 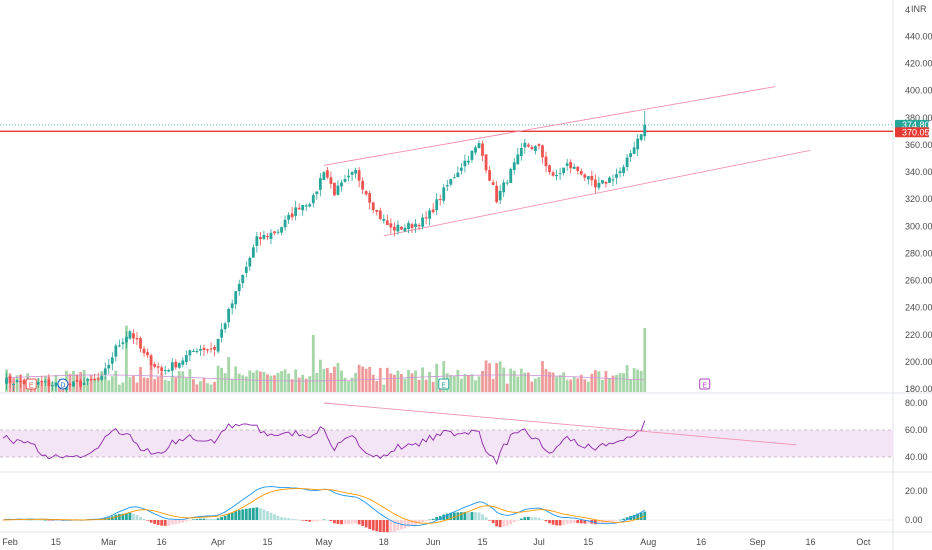 What do you see at coordinates (918, 226) in the screenshot?
I see `price-tick-label: 300.00` at bounding box center [918, 226].